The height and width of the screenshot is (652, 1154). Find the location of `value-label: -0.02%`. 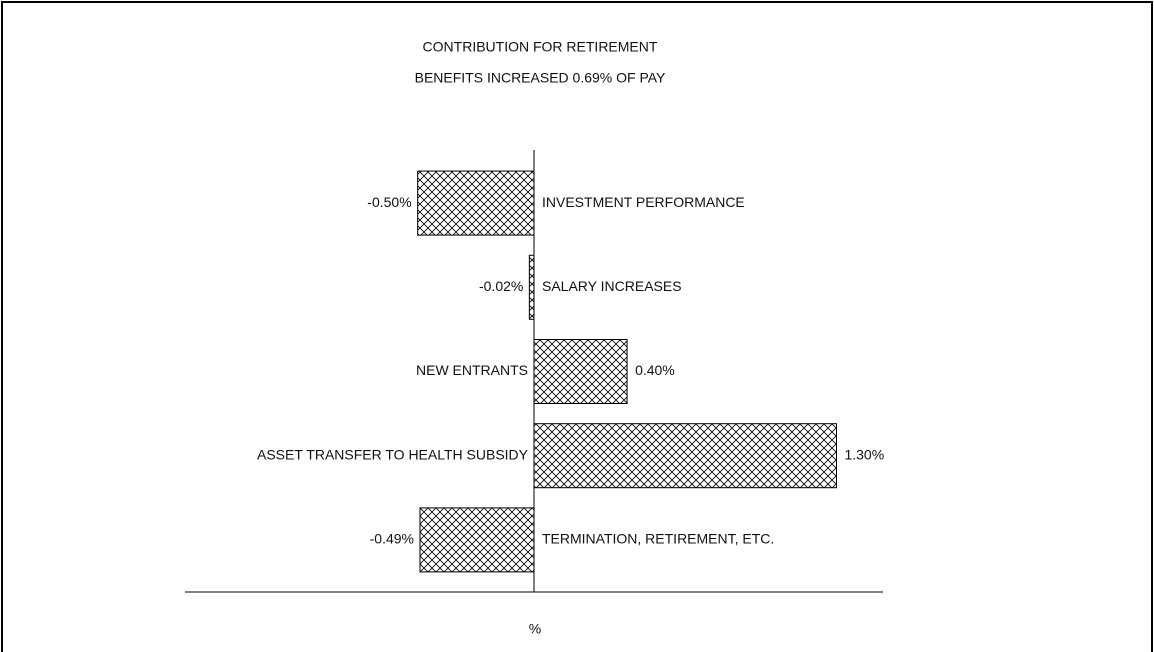

value-label: -0.02% is located at coordinates (501, 286).